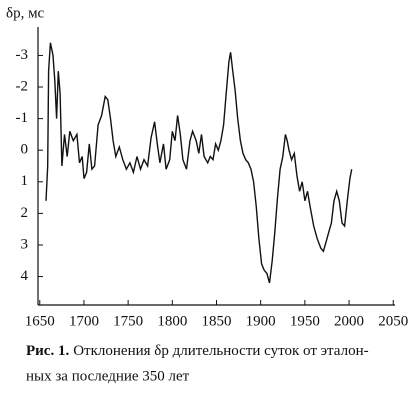  Describe the element at coordinates (393, 321) in the screenshot. I see `x-tick-label: 2050` at that location.